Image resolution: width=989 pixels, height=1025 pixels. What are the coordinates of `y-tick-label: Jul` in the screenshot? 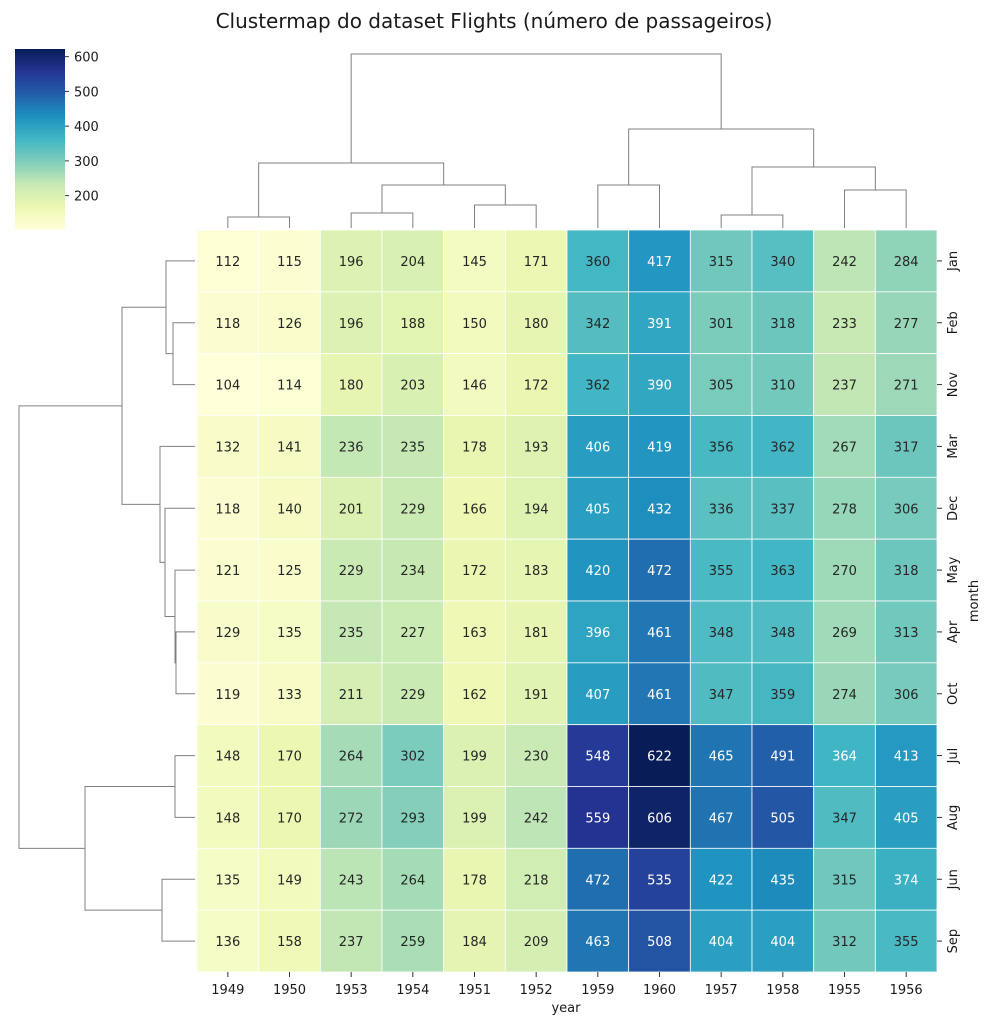 It's located at (953, 756).